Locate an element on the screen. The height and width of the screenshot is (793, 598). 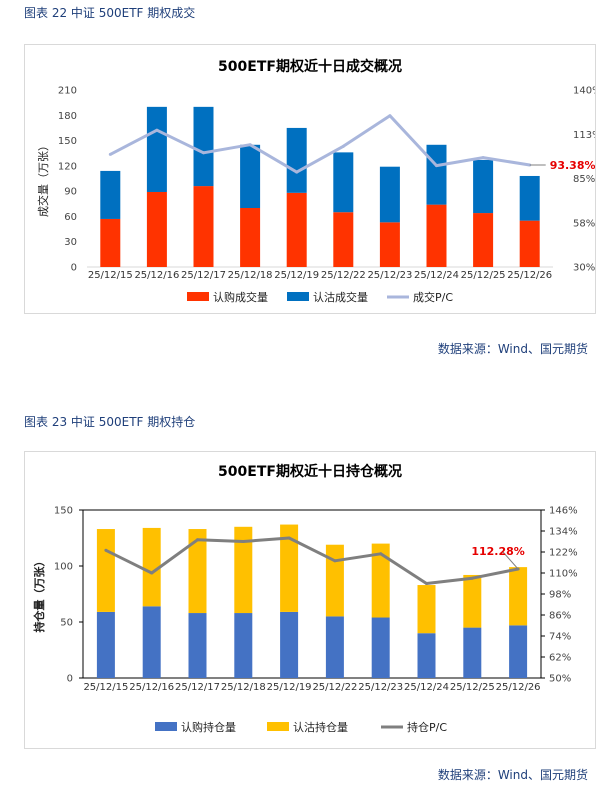
last-value-label: 112.28% is located at coordinates (497, 551).